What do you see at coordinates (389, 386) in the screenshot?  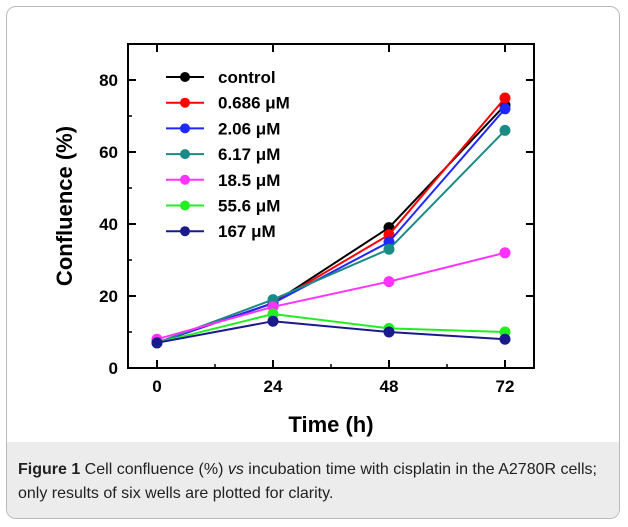 I see `x-tick-label-48: 48` at bounding box center [389, 386].